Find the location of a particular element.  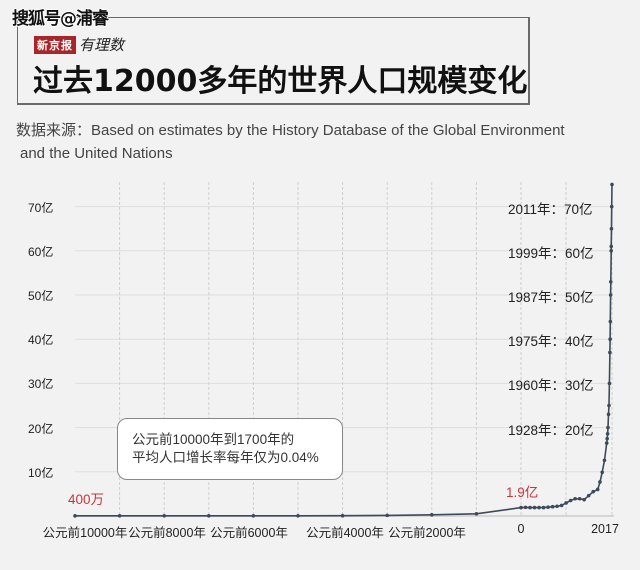

growth-rate-callout: 公元前10000年到1700年的 平均人口增长率每年仅为0.04% is located at coordinates (230, 449).